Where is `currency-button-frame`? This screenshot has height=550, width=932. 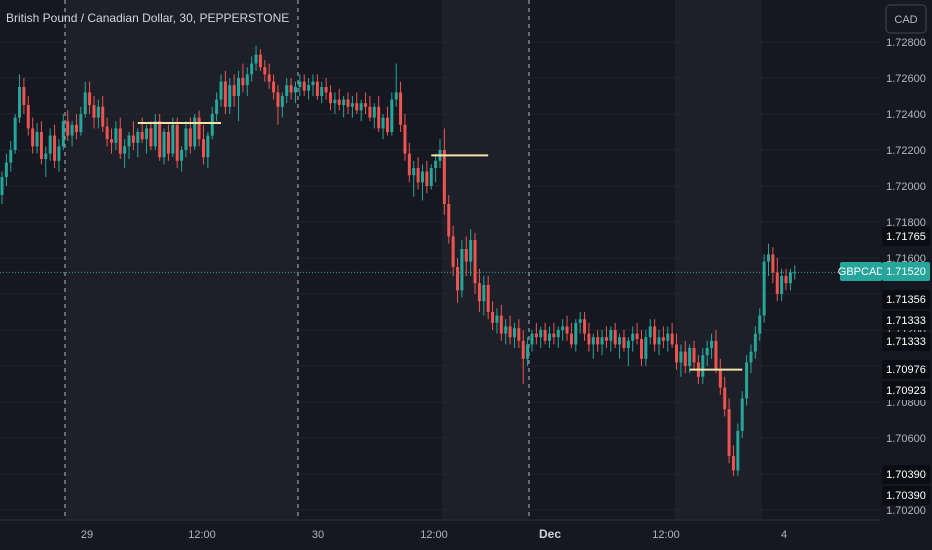
currency-button-frame is located at coordinates (906, 19).